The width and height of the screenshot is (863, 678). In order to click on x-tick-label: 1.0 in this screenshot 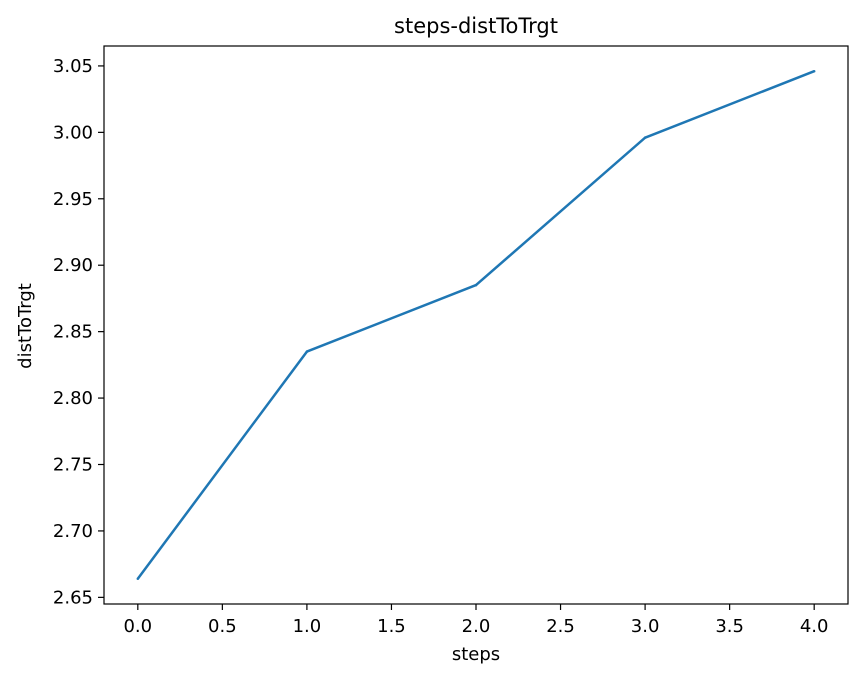, I will do `click(307, 626)`.